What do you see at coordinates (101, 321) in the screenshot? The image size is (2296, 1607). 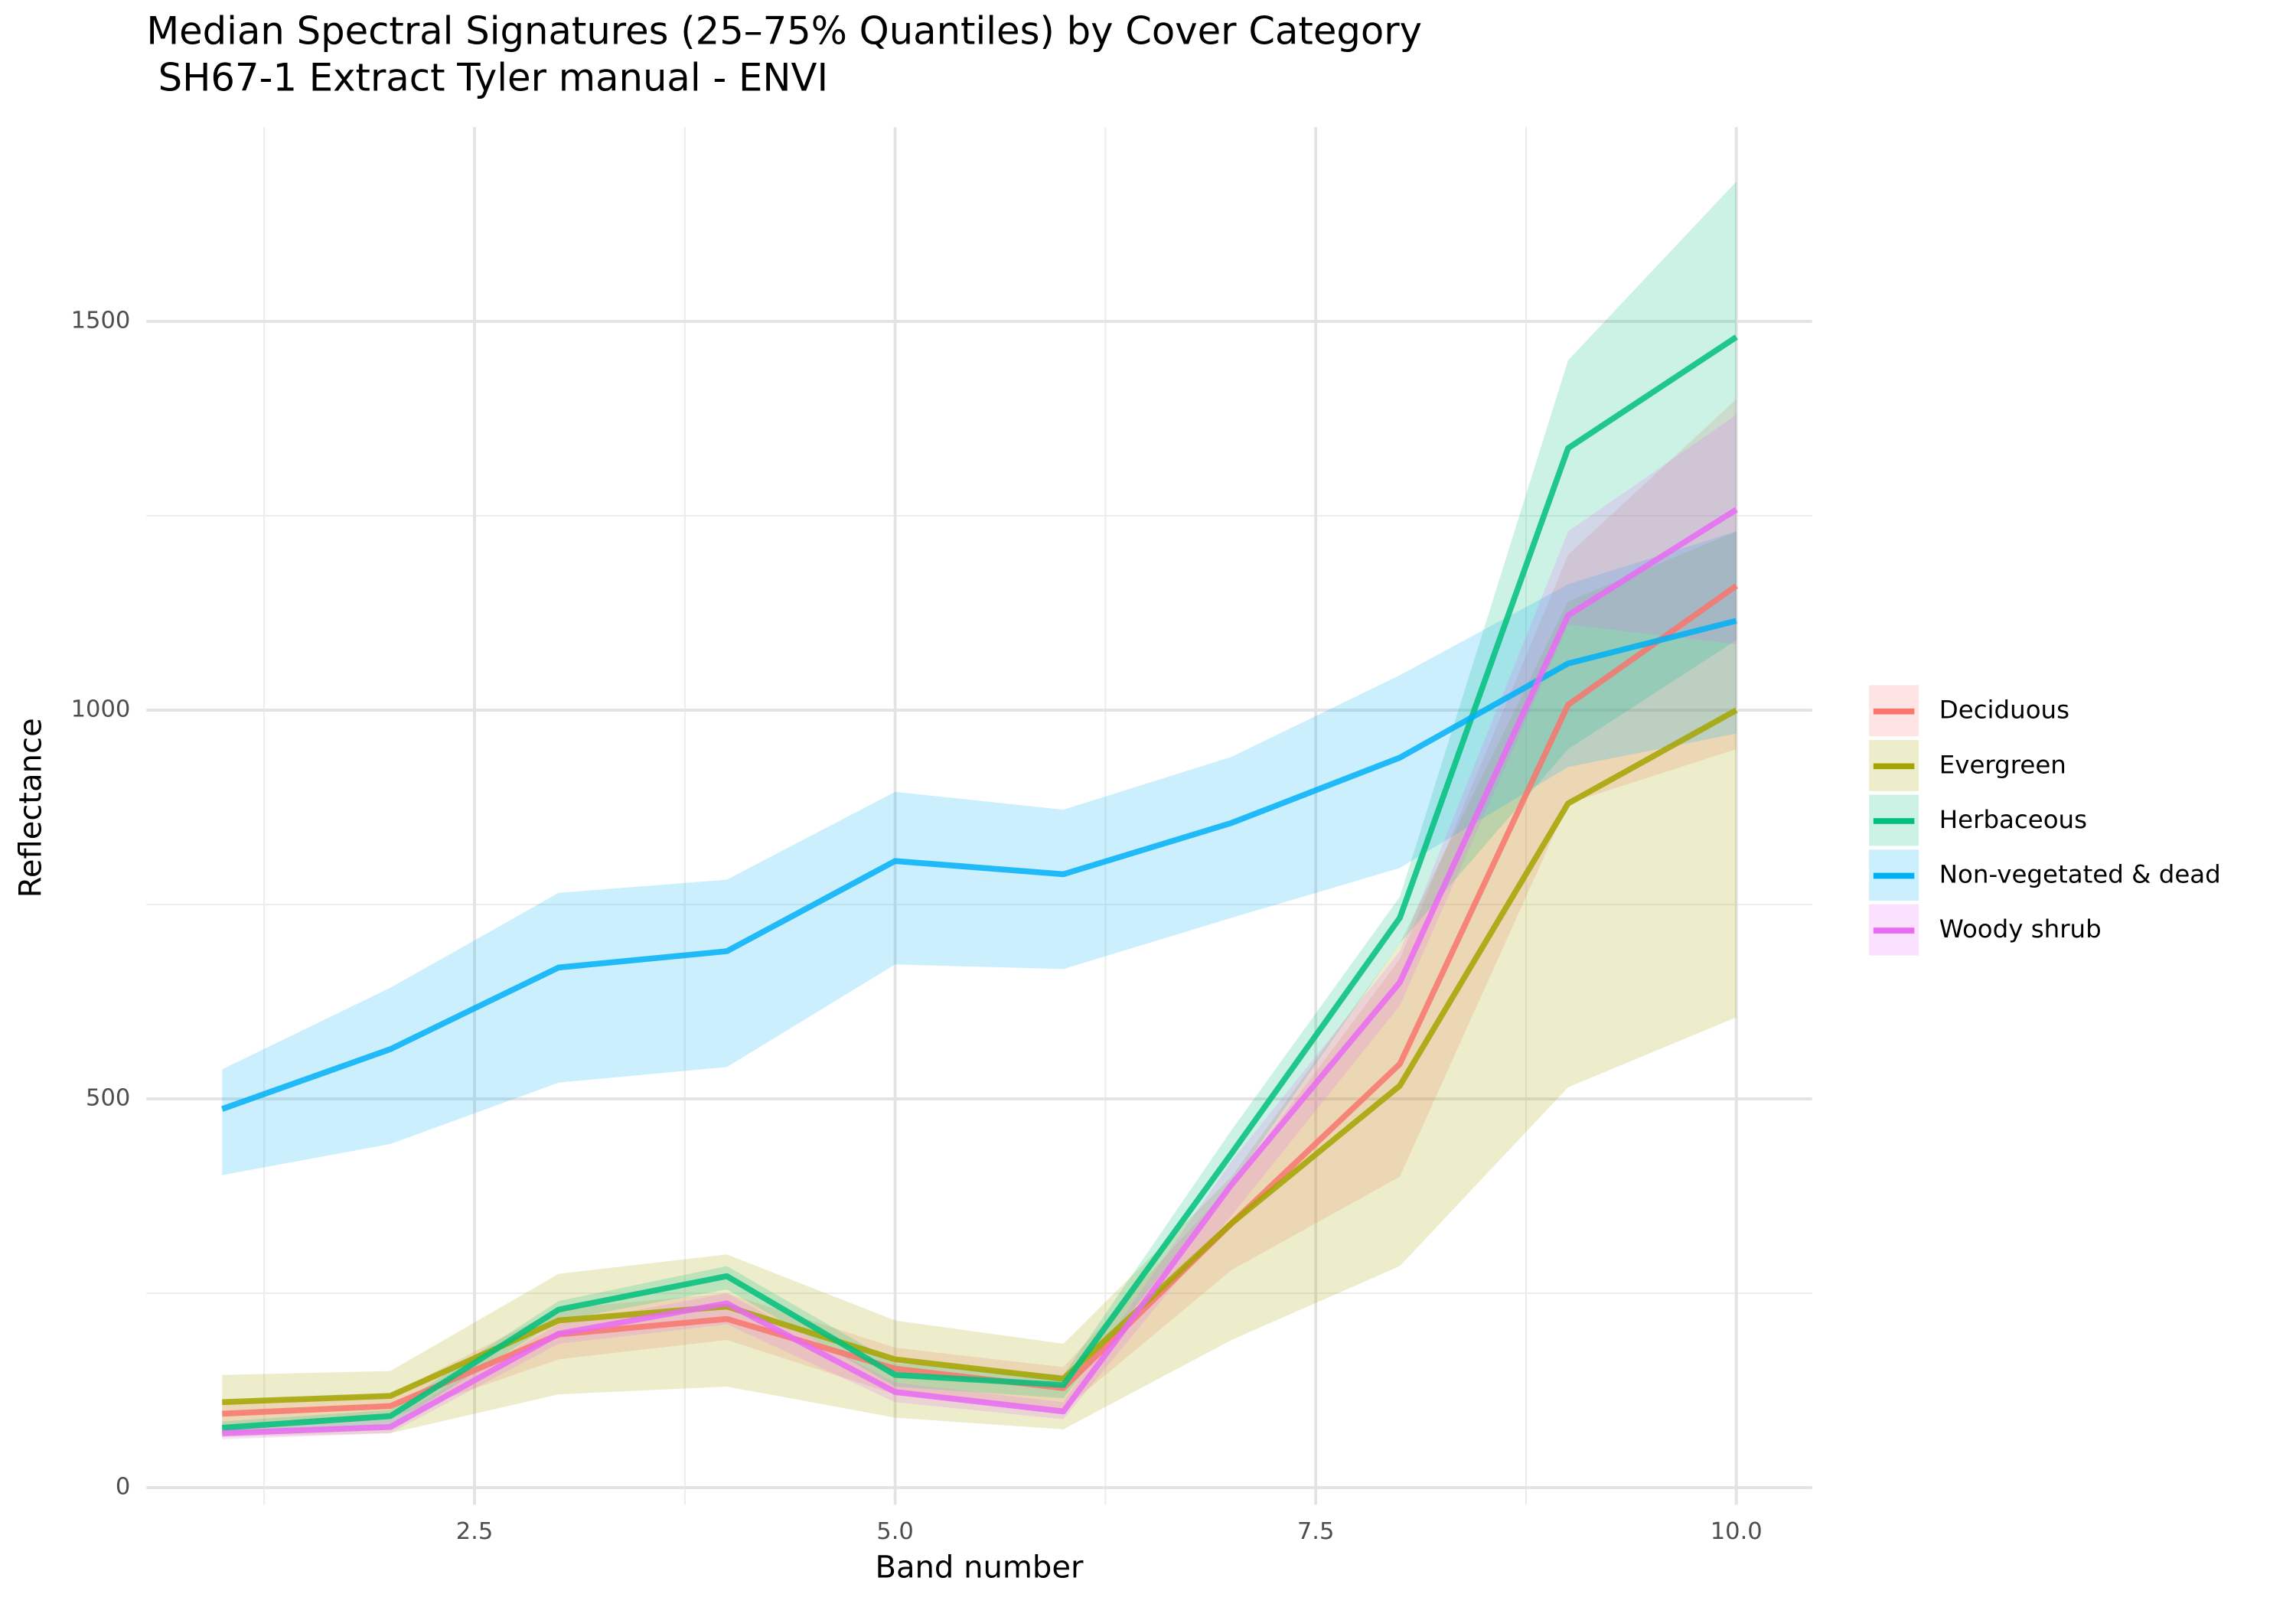 I see `y-tick-label: 1500` at bounding box center [101, 321].